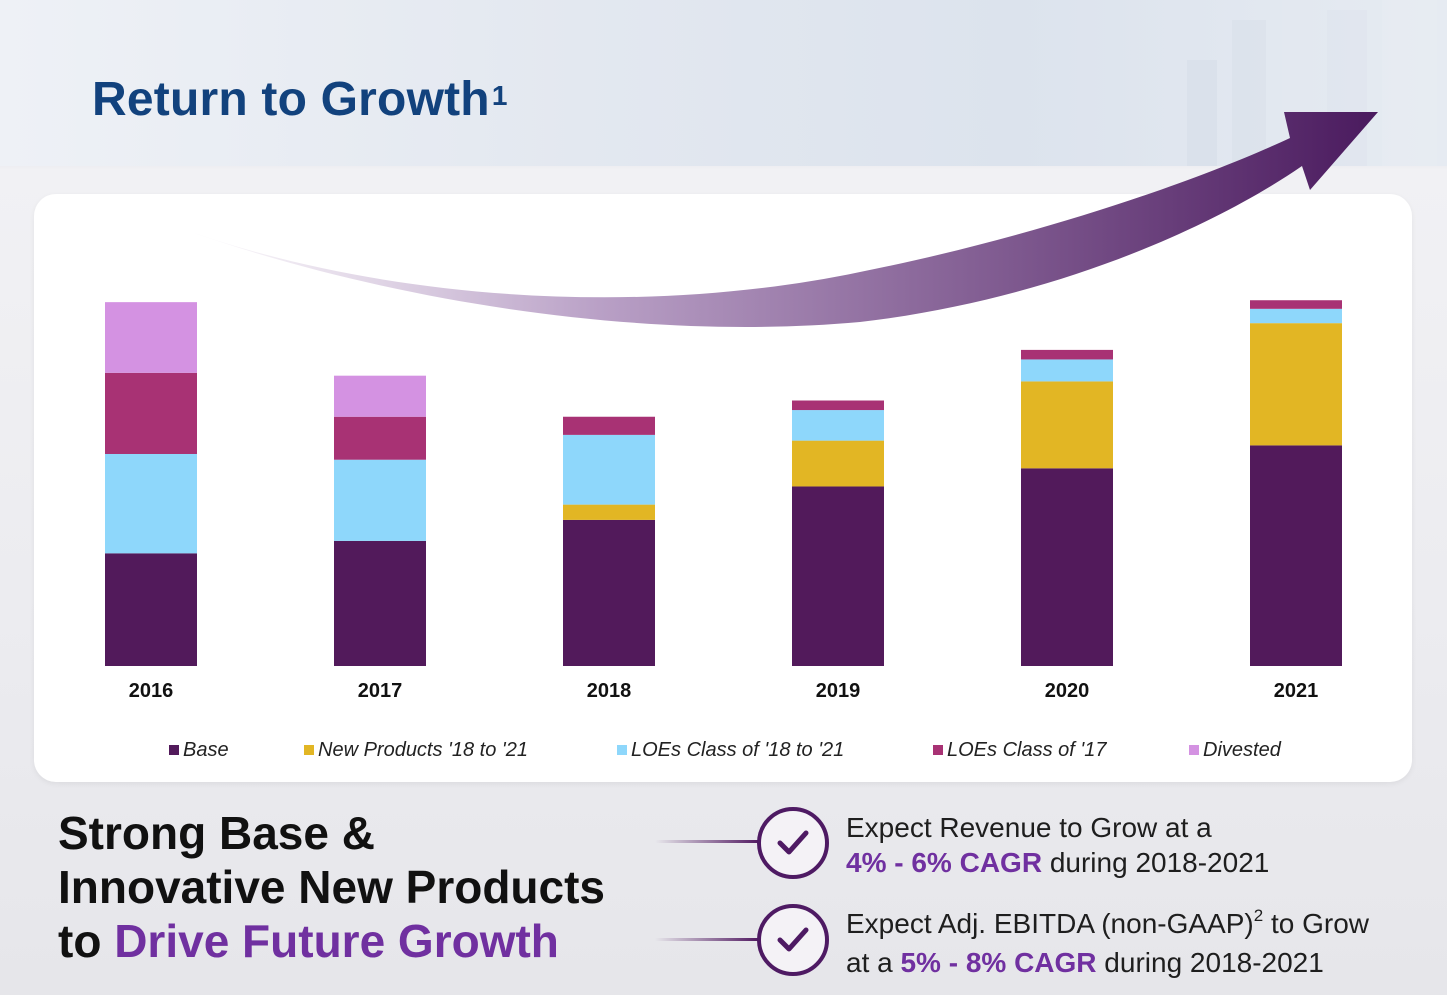  What do you see at coordinates (1027, 749) in the screenshot?
I see `legend-label: LOEs Class of '17` at bounding box center [1027, 749].